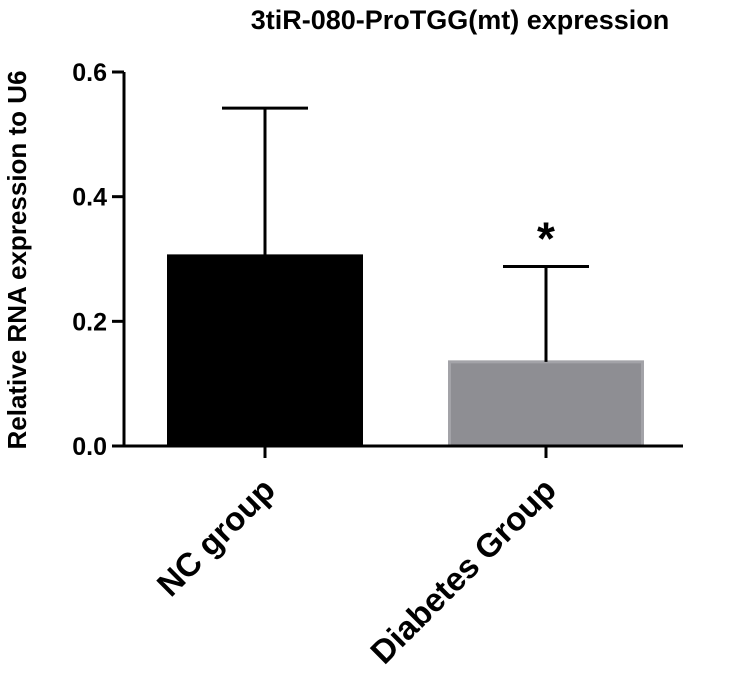  What do you see at coordinates (463, 571) in the screenshot?
I see `category-label-1: Diabetes Group` at bounding box center [463, 571].